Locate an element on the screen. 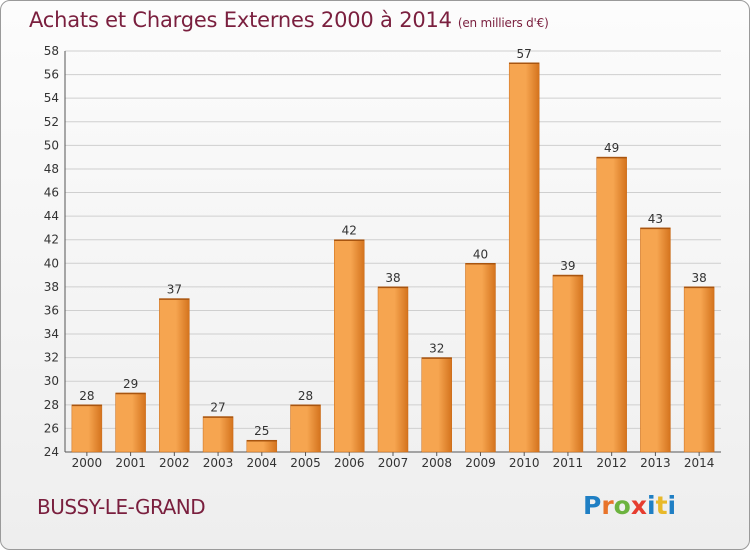 Image resolution: width=750 pixels, height=550 pixels. bar-value-label: 37 is located at coordinates (174, 290).